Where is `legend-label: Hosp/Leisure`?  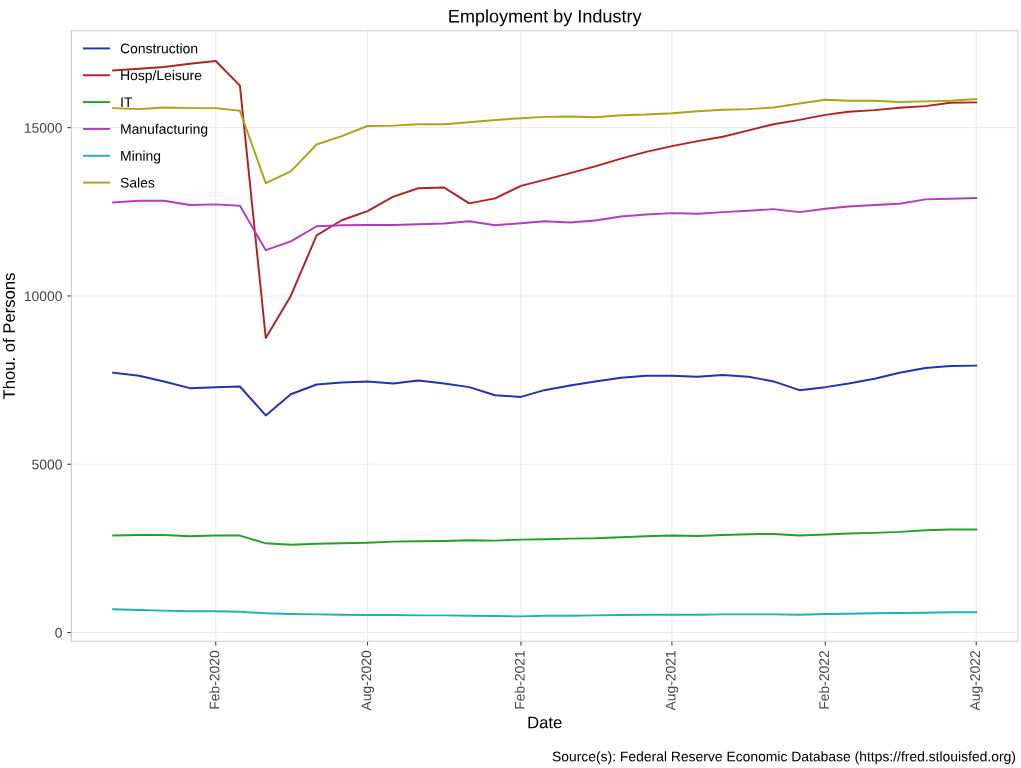 legend-label: Hosp/Leisure is located at coordinates (161, 76).